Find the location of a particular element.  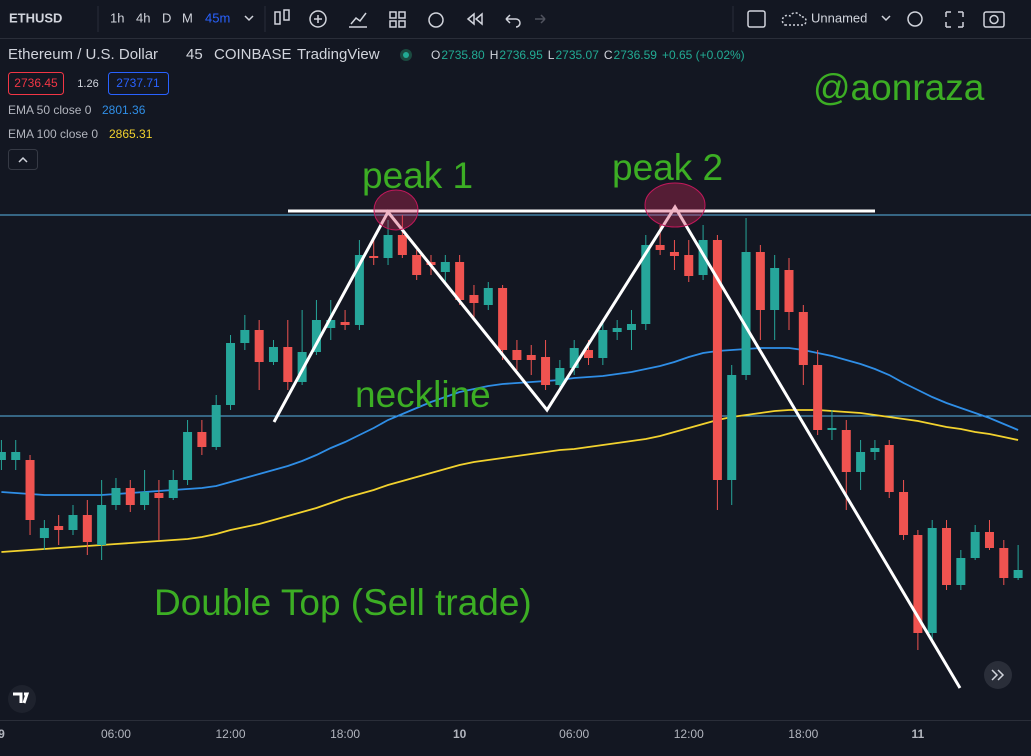

indicators-icon is located at coordinates (318, 19).